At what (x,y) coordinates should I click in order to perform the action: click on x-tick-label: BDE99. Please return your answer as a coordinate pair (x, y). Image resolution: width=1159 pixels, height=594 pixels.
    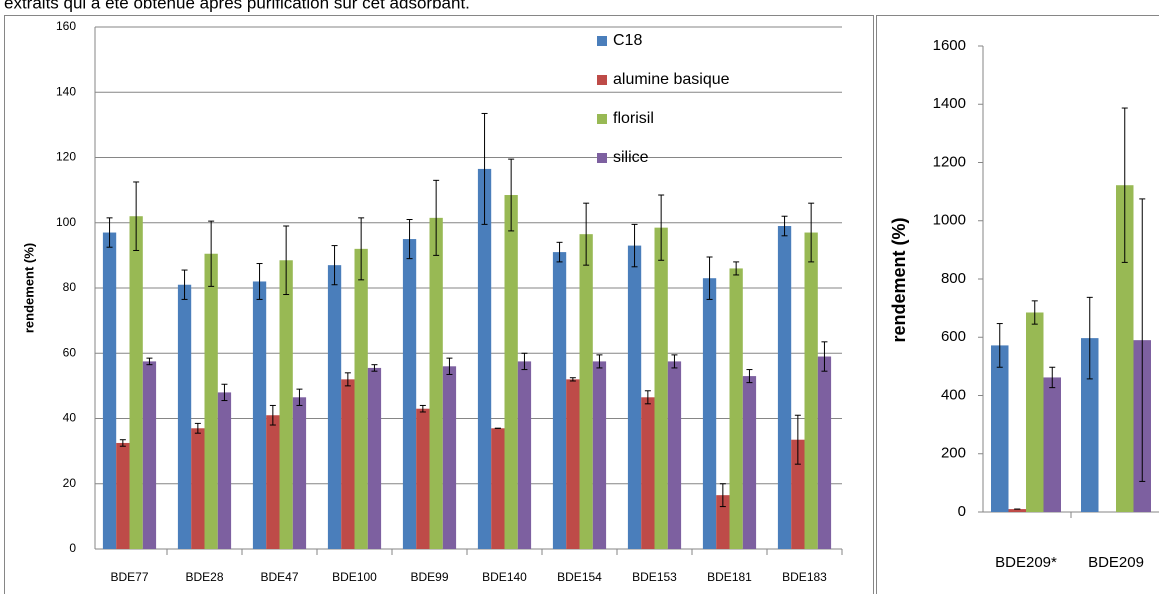
    Looking at the image, I should click on (429, 577).